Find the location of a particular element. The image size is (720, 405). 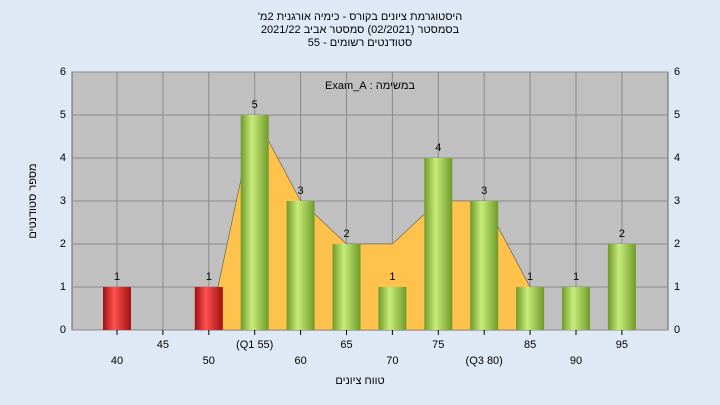

y-tick-label: 6 is located at coordinates (63, 72).